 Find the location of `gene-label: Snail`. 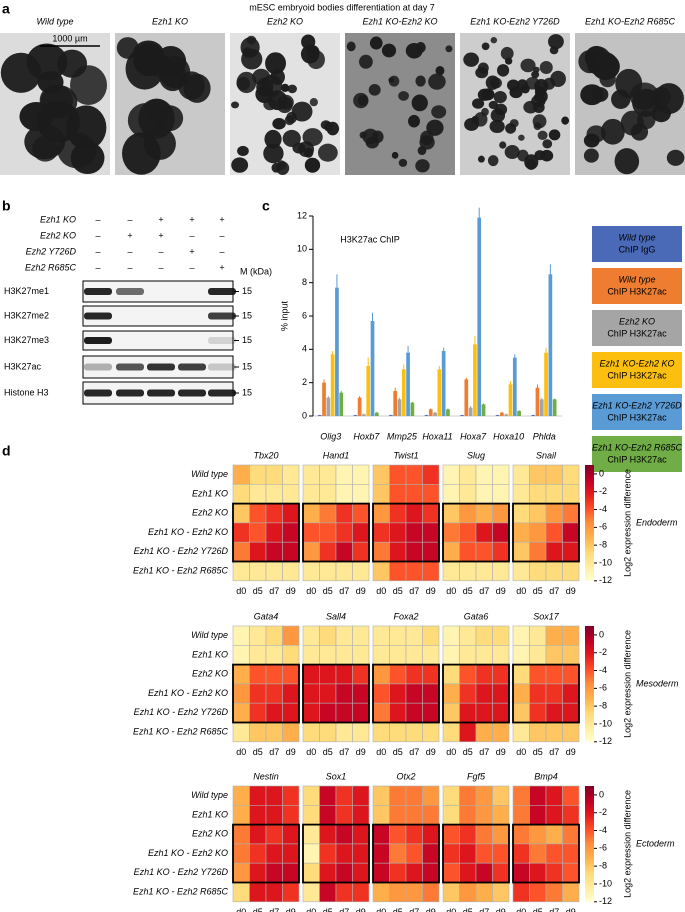

gene-label: Snail is located at coordinates (546, 455).